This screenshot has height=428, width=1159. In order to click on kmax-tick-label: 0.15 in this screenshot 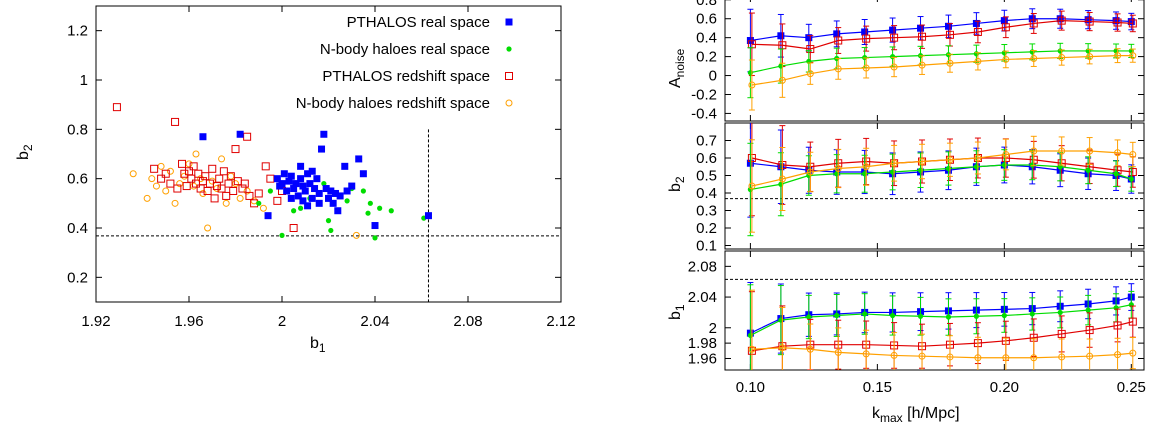, I will do `click(877, 387)`.